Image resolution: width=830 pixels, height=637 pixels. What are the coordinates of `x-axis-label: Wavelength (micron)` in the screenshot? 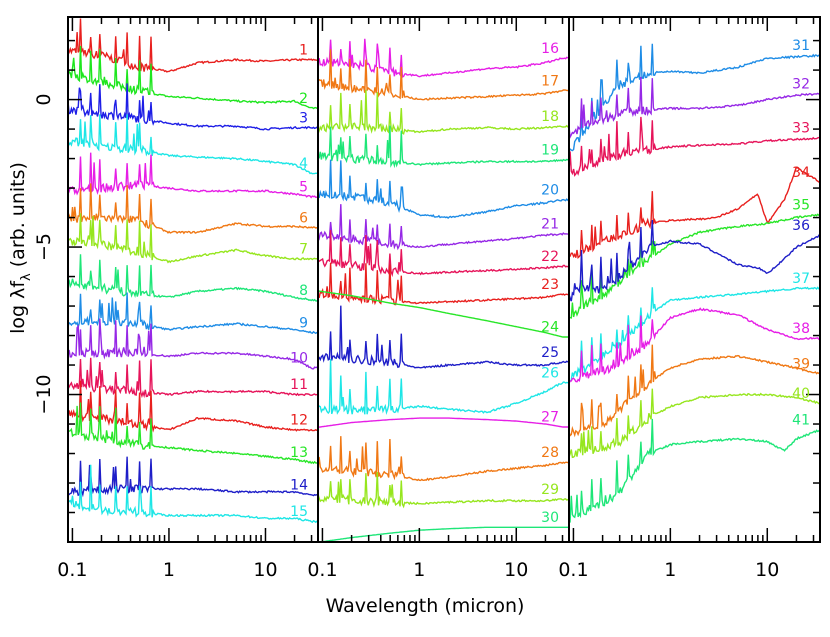 It's located at (425, 606).